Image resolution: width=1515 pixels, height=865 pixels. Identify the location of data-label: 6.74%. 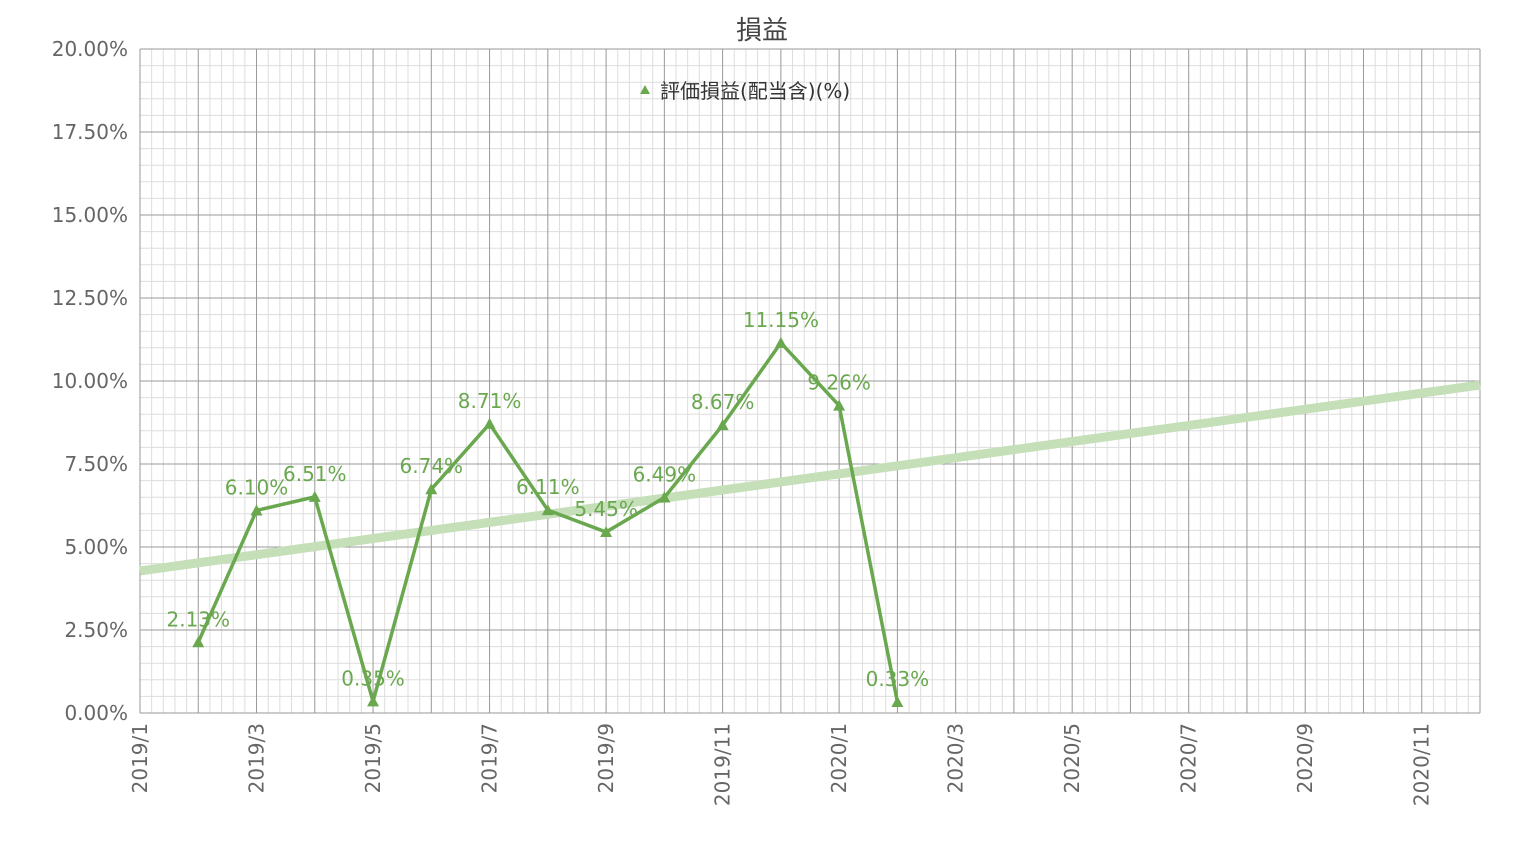
(432, 466).